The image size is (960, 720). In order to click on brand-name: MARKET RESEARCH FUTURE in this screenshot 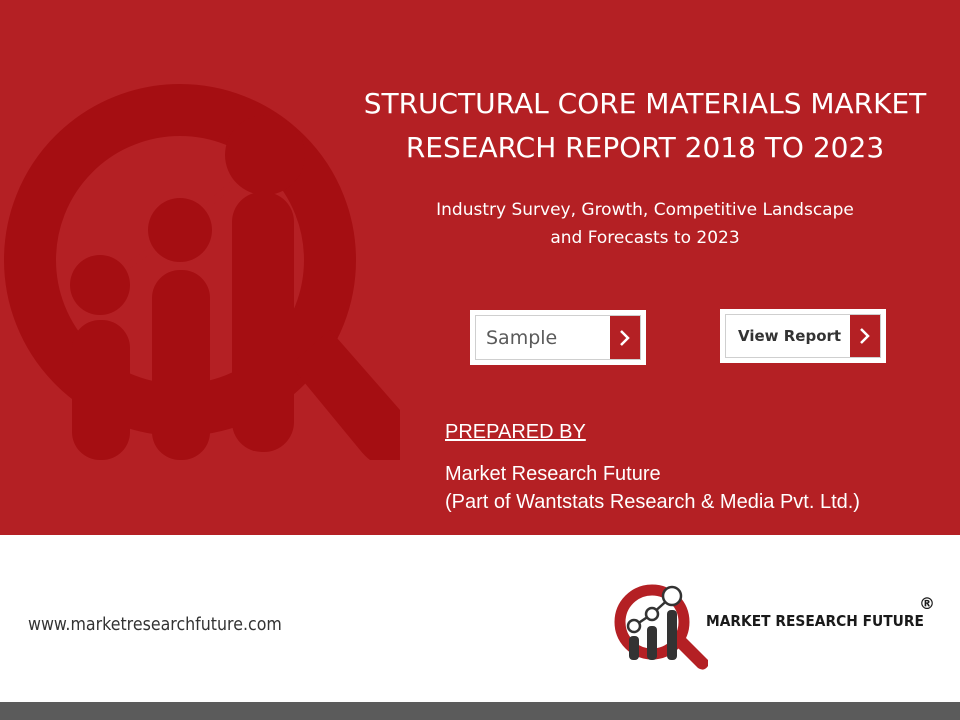, I will do `click(815, 621)`.